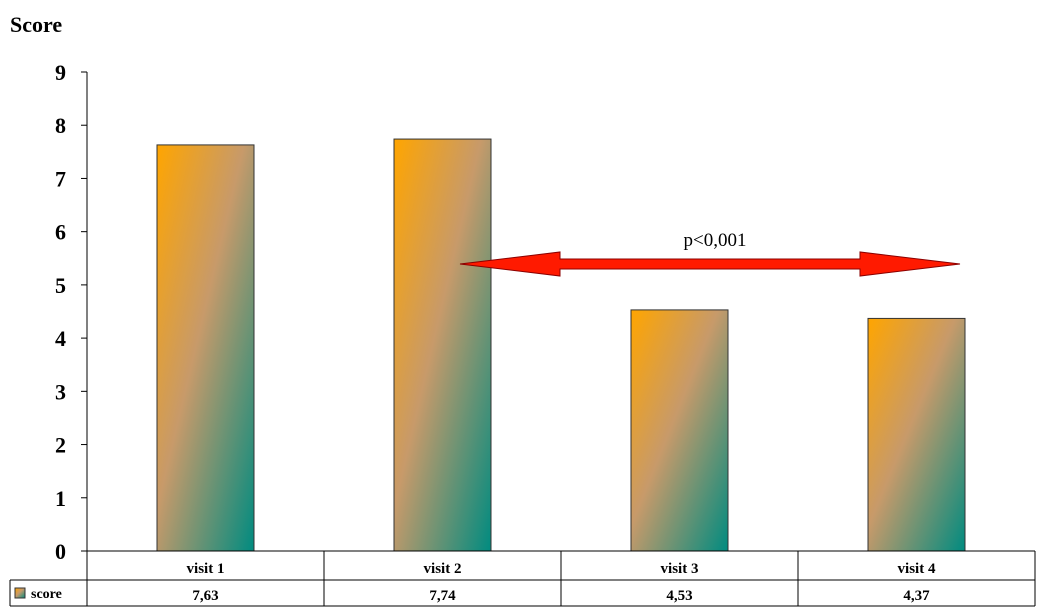 Image resolution: width=1043 pixels, height=612 pixels. What do you see at coordinates (60, 232) in the screenshot?
I see `y-tick-label: 6` at bounding box center [60, 232].